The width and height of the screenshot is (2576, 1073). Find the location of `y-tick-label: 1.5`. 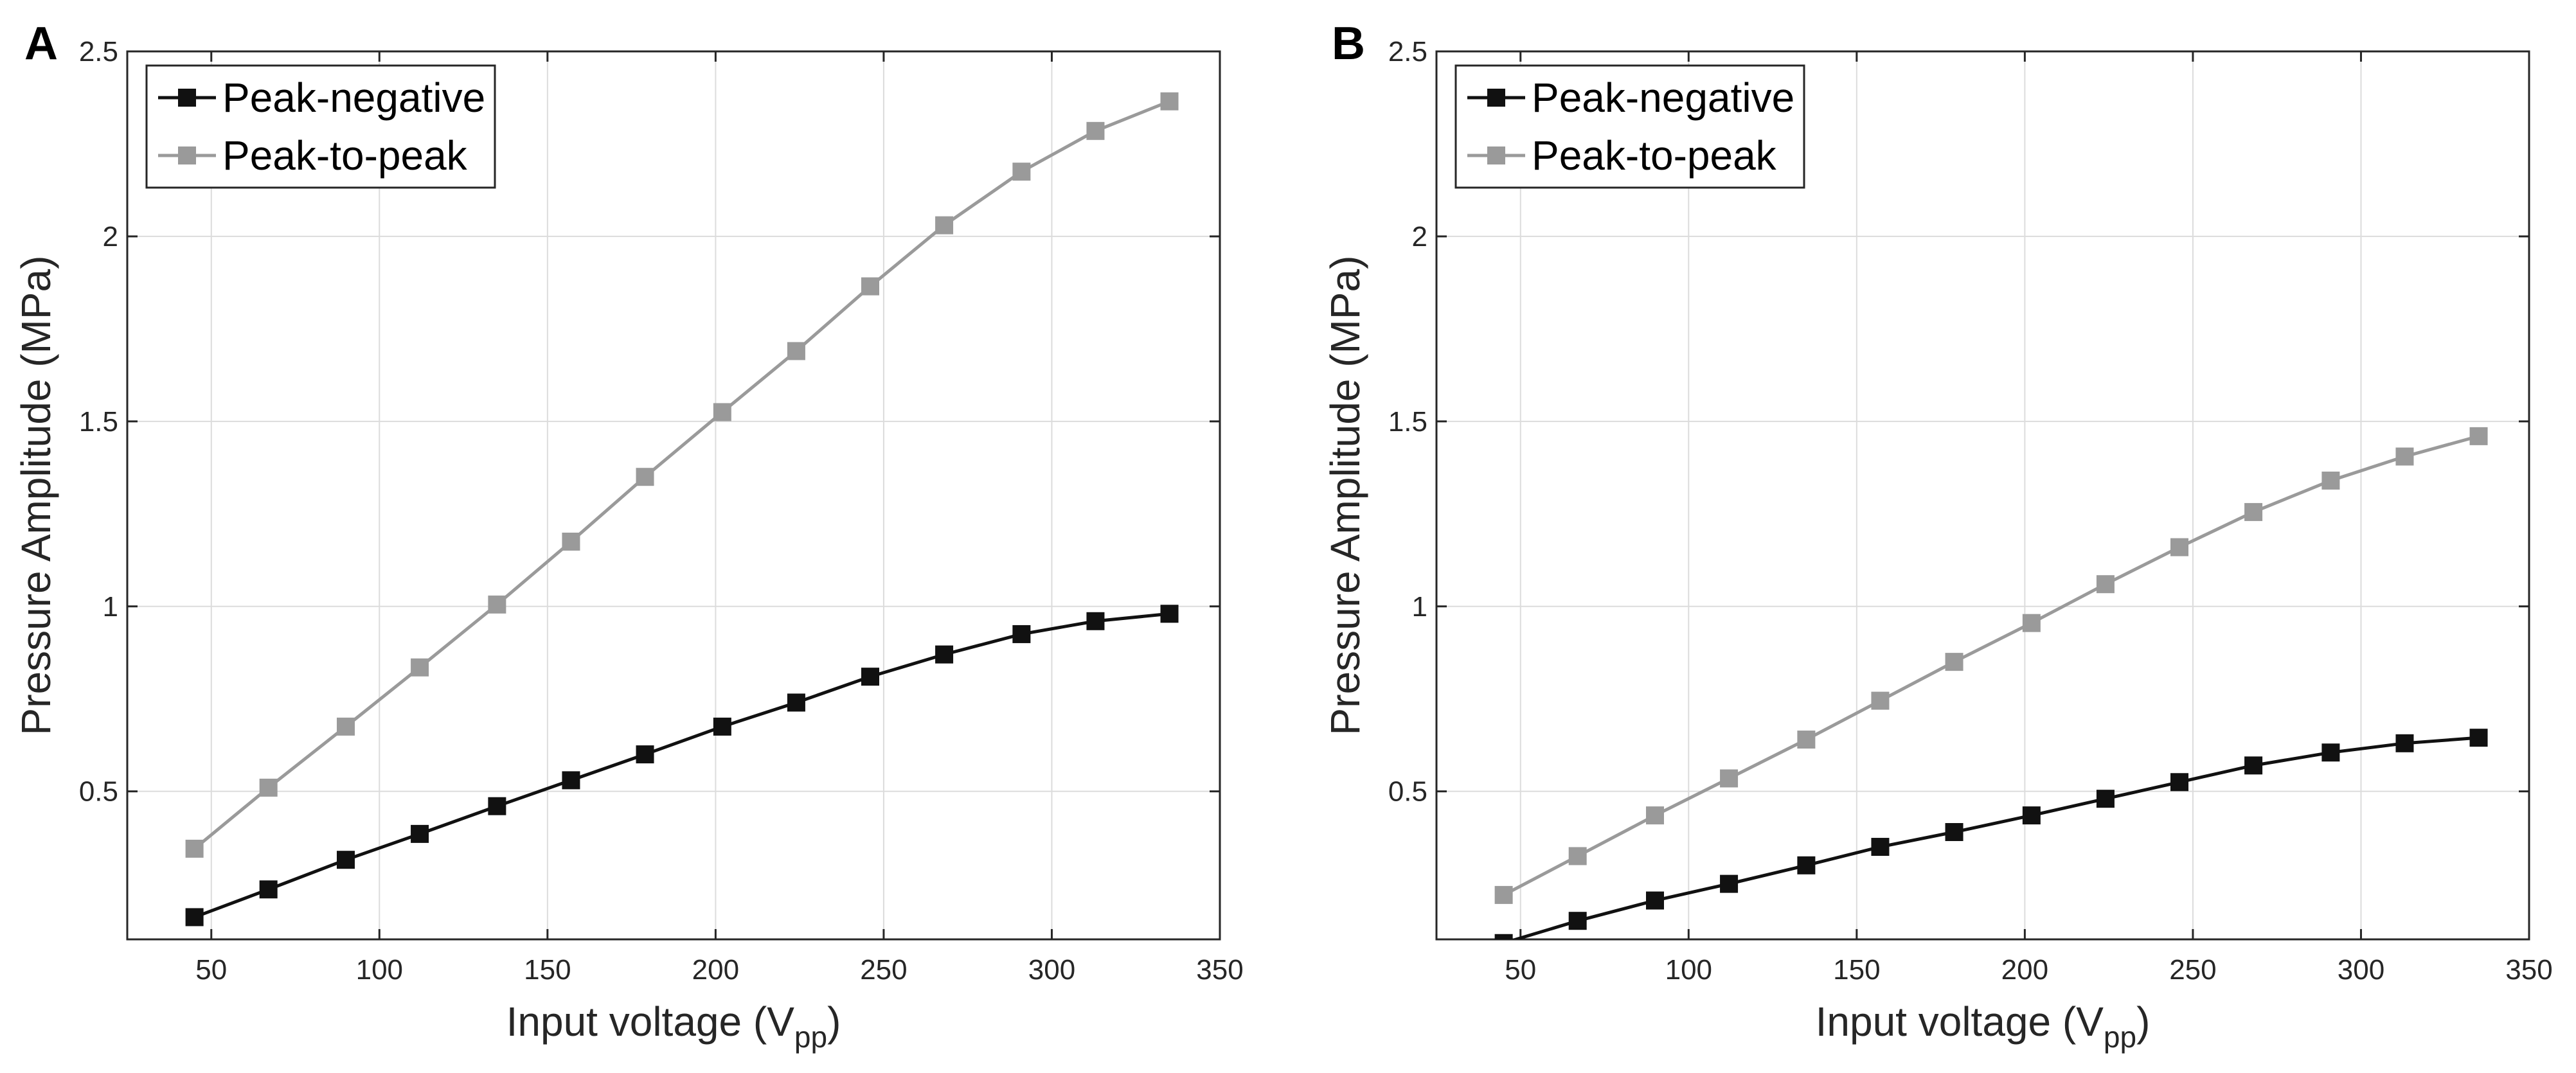

y-tick-label: 1.5 is located at coordinates (1407, 422).